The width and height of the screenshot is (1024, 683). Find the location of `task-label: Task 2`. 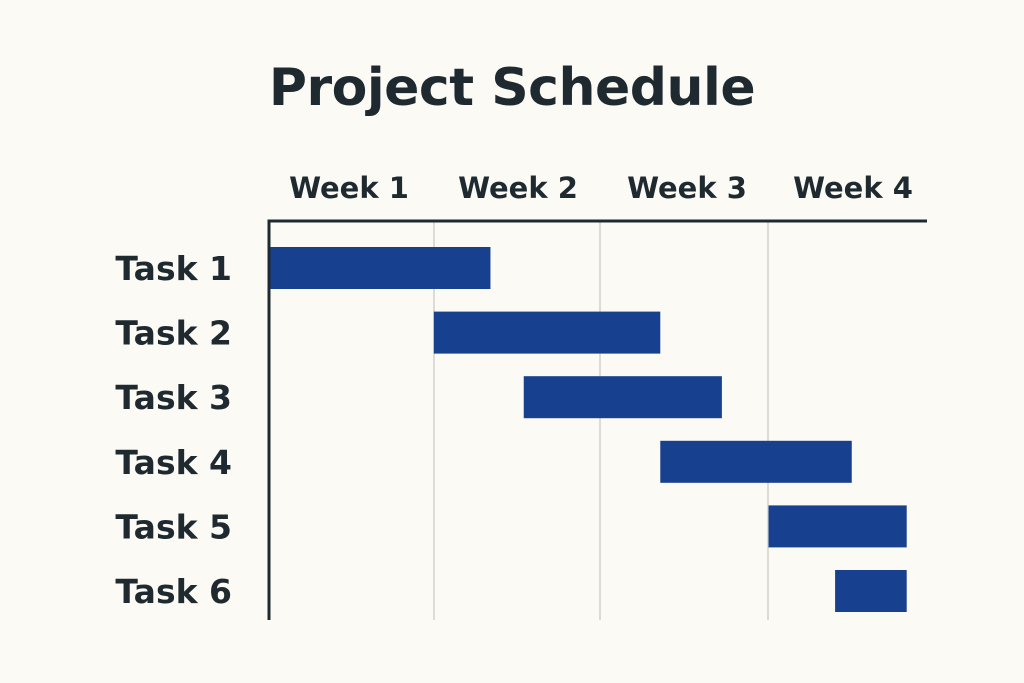

task-label: Task 2 is located at coordinates (173, 333).